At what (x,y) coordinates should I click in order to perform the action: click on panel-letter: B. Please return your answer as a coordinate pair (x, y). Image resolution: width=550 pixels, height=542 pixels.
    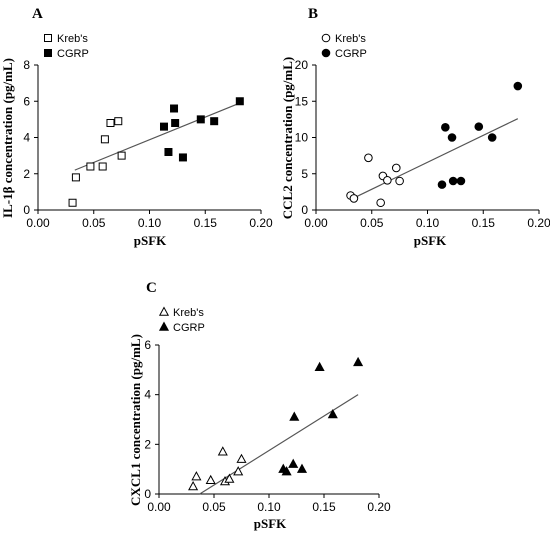
    Looking at the image, I should click on (313, 14).